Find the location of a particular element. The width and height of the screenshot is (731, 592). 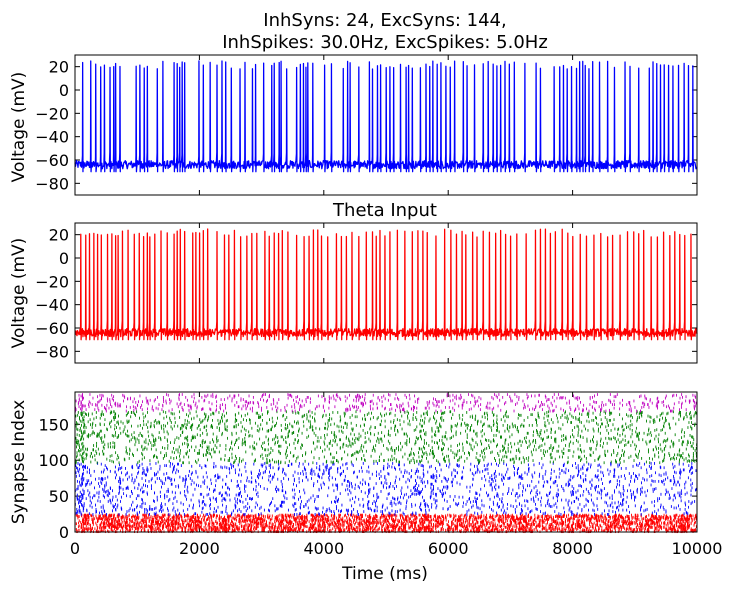

y-tick-label-2-0: 0 is located at coordinates (64, 532).